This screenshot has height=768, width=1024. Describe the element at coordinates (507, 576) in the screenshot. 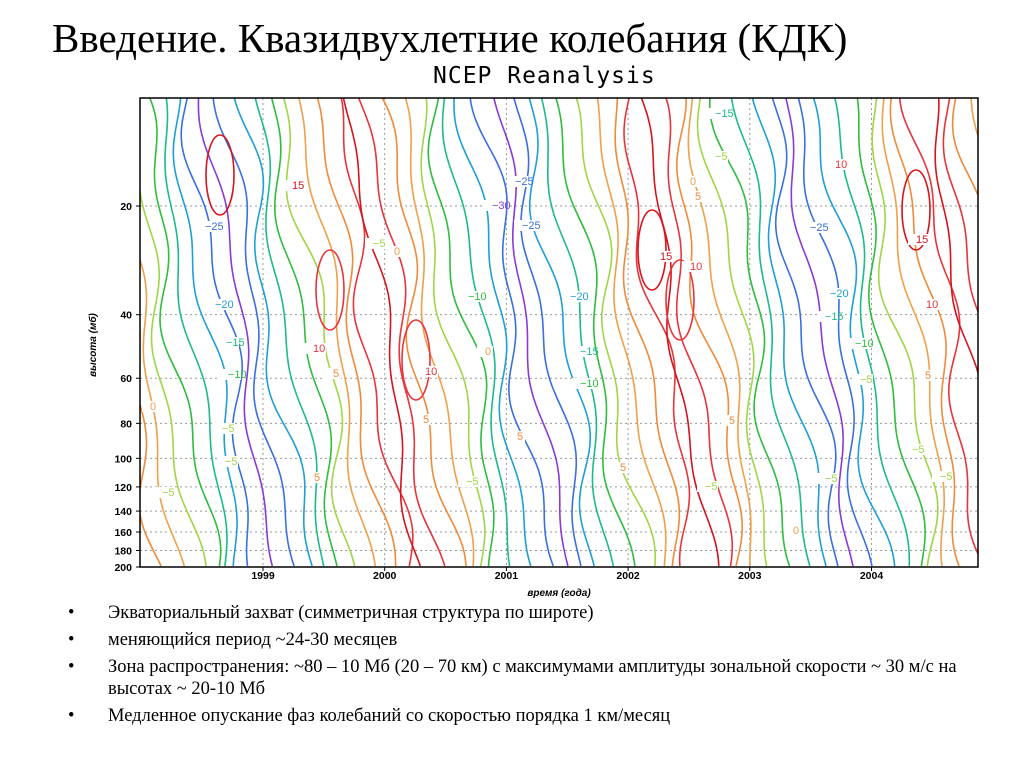

I see `x-tick-label: 2001` at that location.